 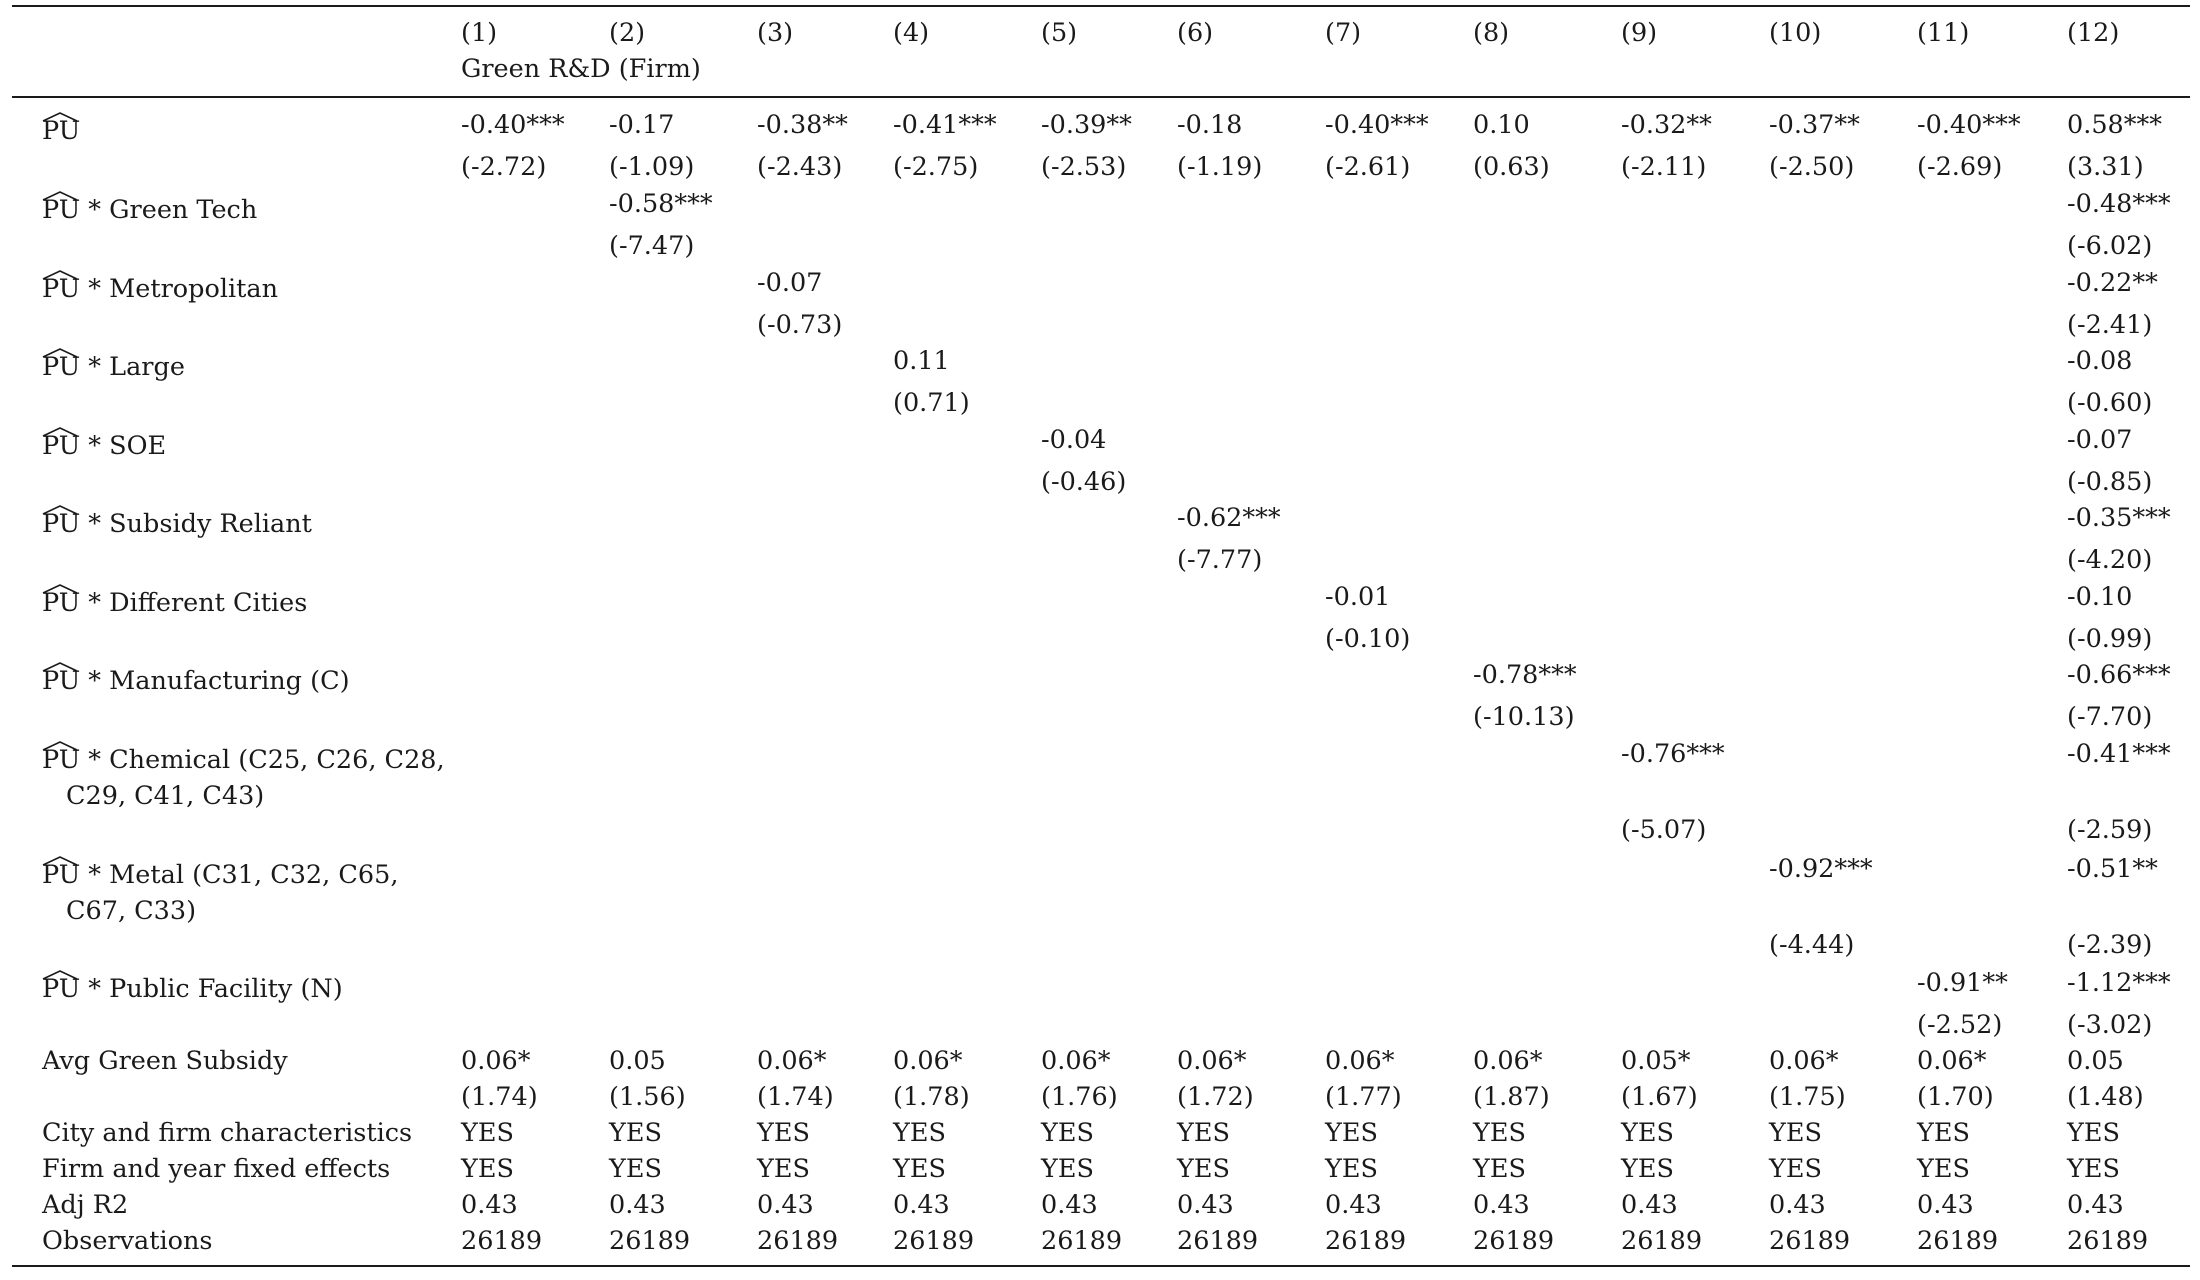 What do you see at coordinates (1229, 518) in the screenshot?
I see `coefficient-cell: -0.62***` at bounding box center [1229, 518].